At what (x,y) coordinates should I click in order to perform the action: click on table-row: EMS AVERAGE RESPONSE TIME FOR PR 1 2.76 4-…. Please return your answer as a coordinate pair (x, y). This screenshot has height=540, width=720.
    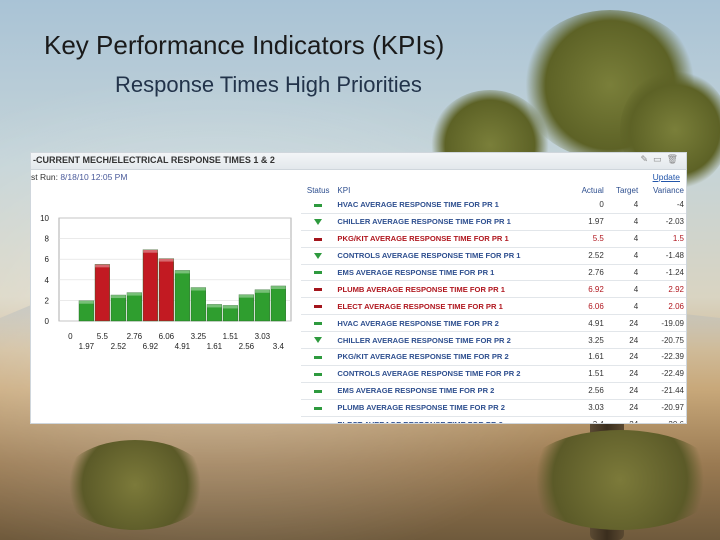
    Looking at the image, I should click on (493, 273).